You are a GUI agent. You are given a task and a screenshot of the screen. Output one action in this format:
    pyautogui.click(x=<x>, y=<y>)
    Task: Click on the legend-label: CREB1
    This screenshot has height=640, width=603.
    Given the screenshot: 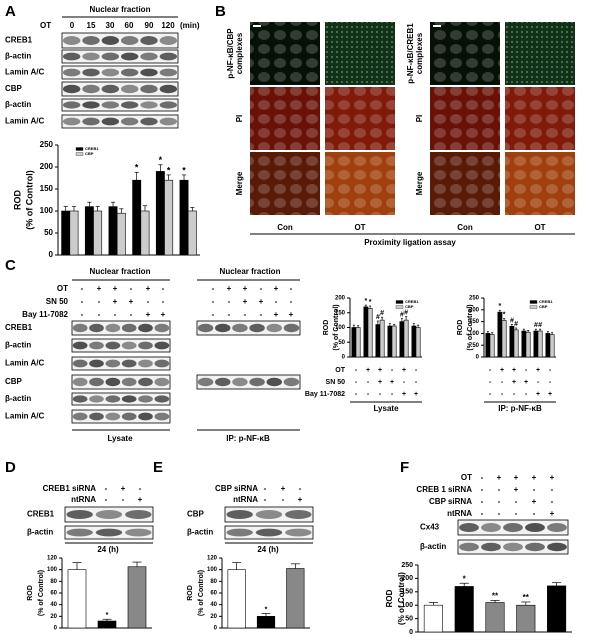 What is the action you would take?
    pyautogui.click(x=92, y=148)
    